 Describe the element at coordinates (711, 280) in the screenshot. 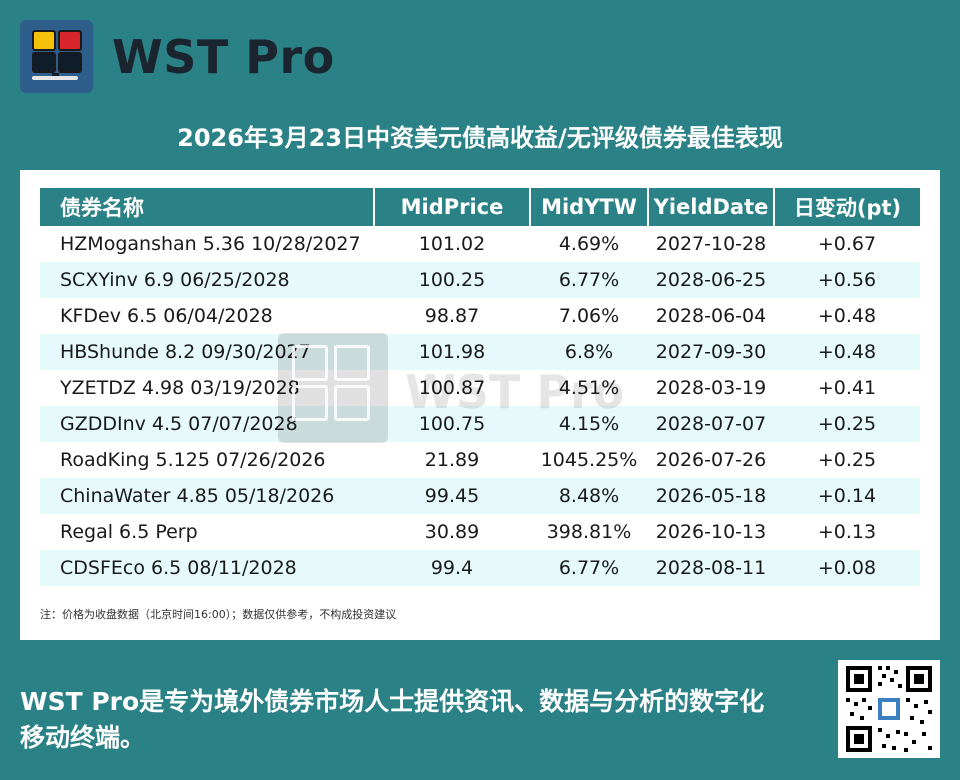

I see `yielddate-cell: 2028-06-25` at that location.